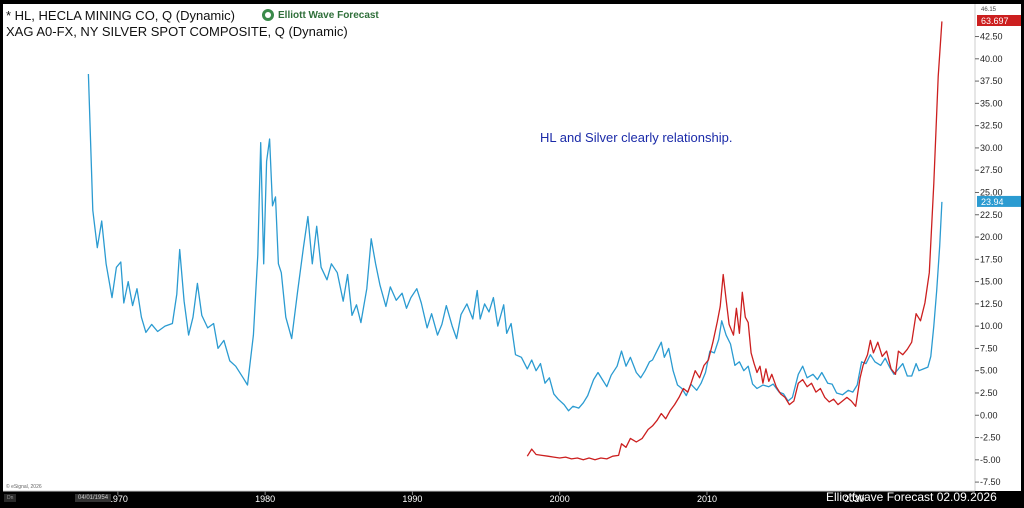  What do you see at coordinates (991, 282) in the screenshot?
I see `y-tick-label: 15.00` at bounding box center [991, 282].